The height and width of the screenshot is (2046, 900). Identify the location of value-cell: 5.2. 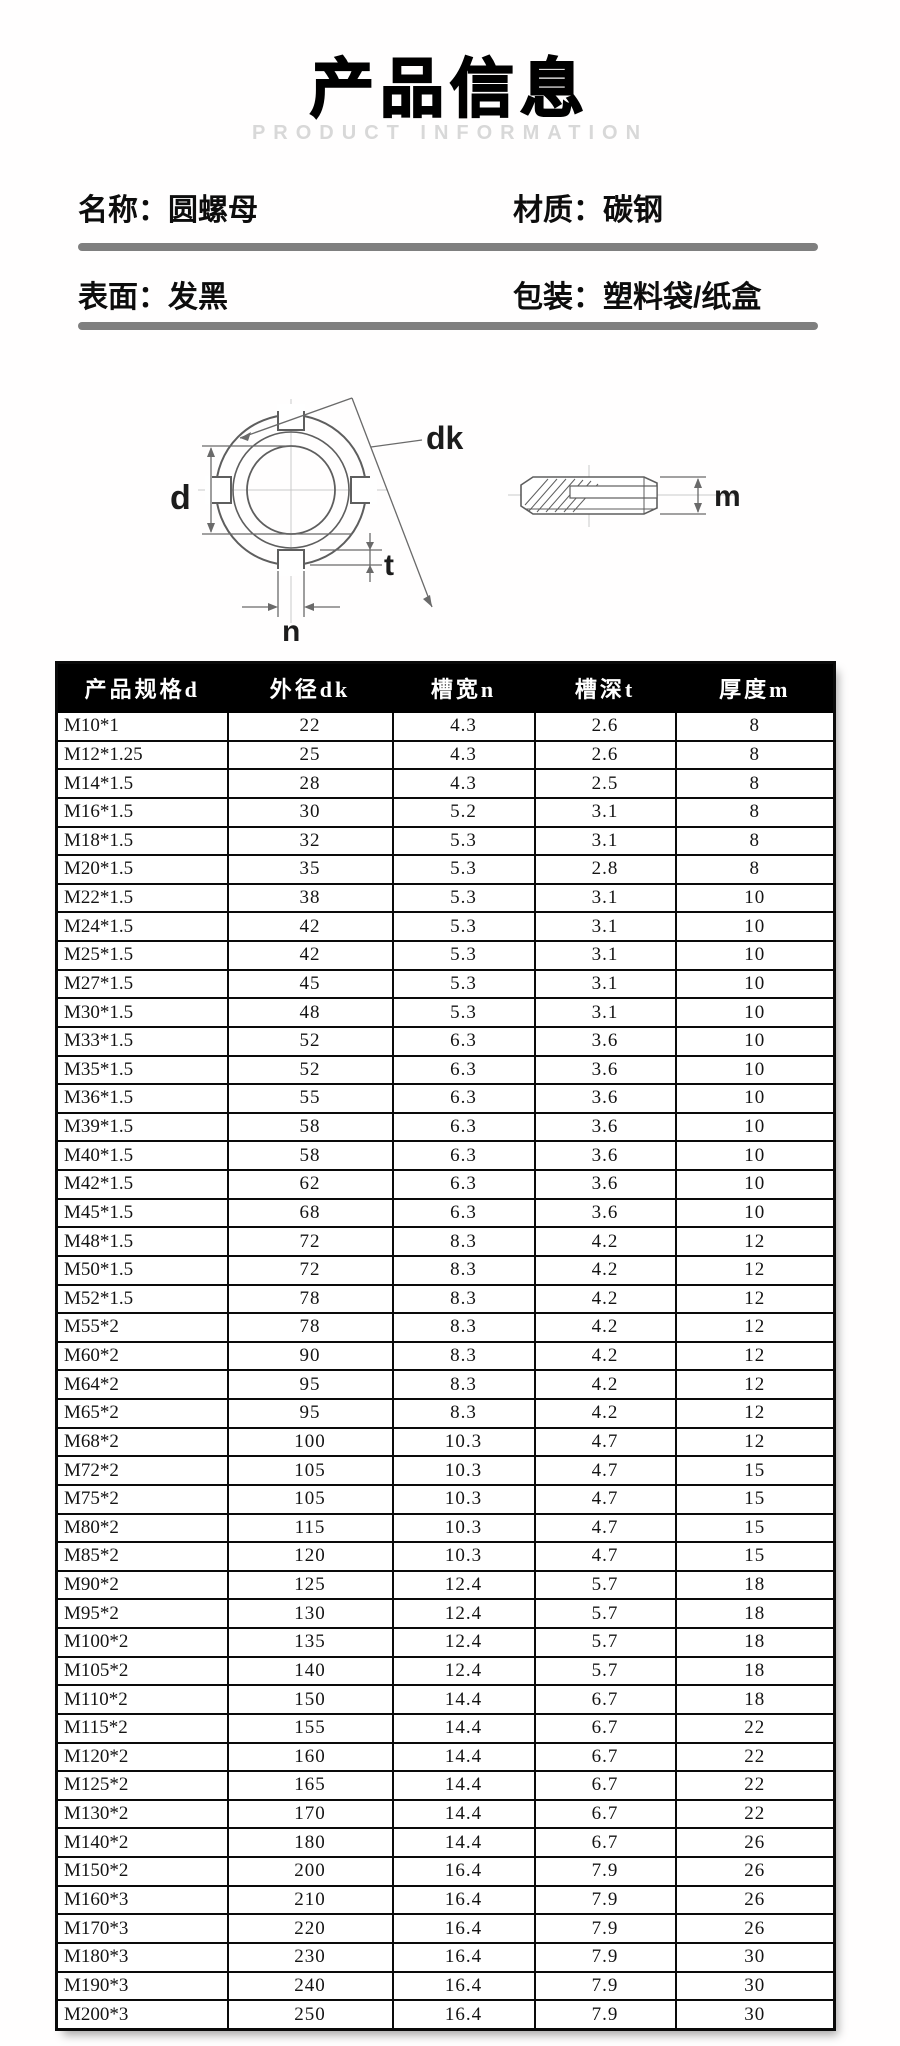
(463, 812).